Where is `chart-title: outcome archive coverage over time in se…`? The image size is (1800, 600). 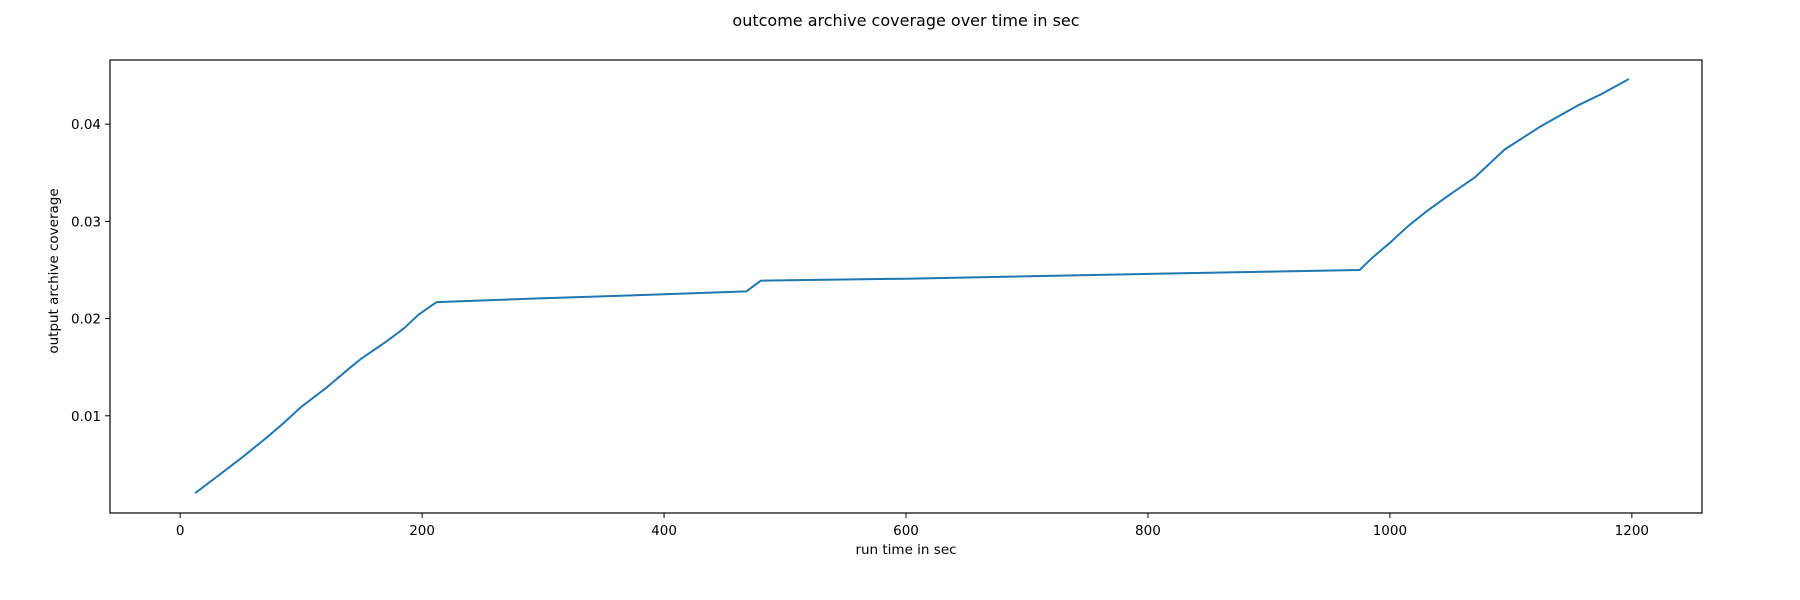
chart-title: outcome archive coverage over time in se… is located at coordinates (905, 20).